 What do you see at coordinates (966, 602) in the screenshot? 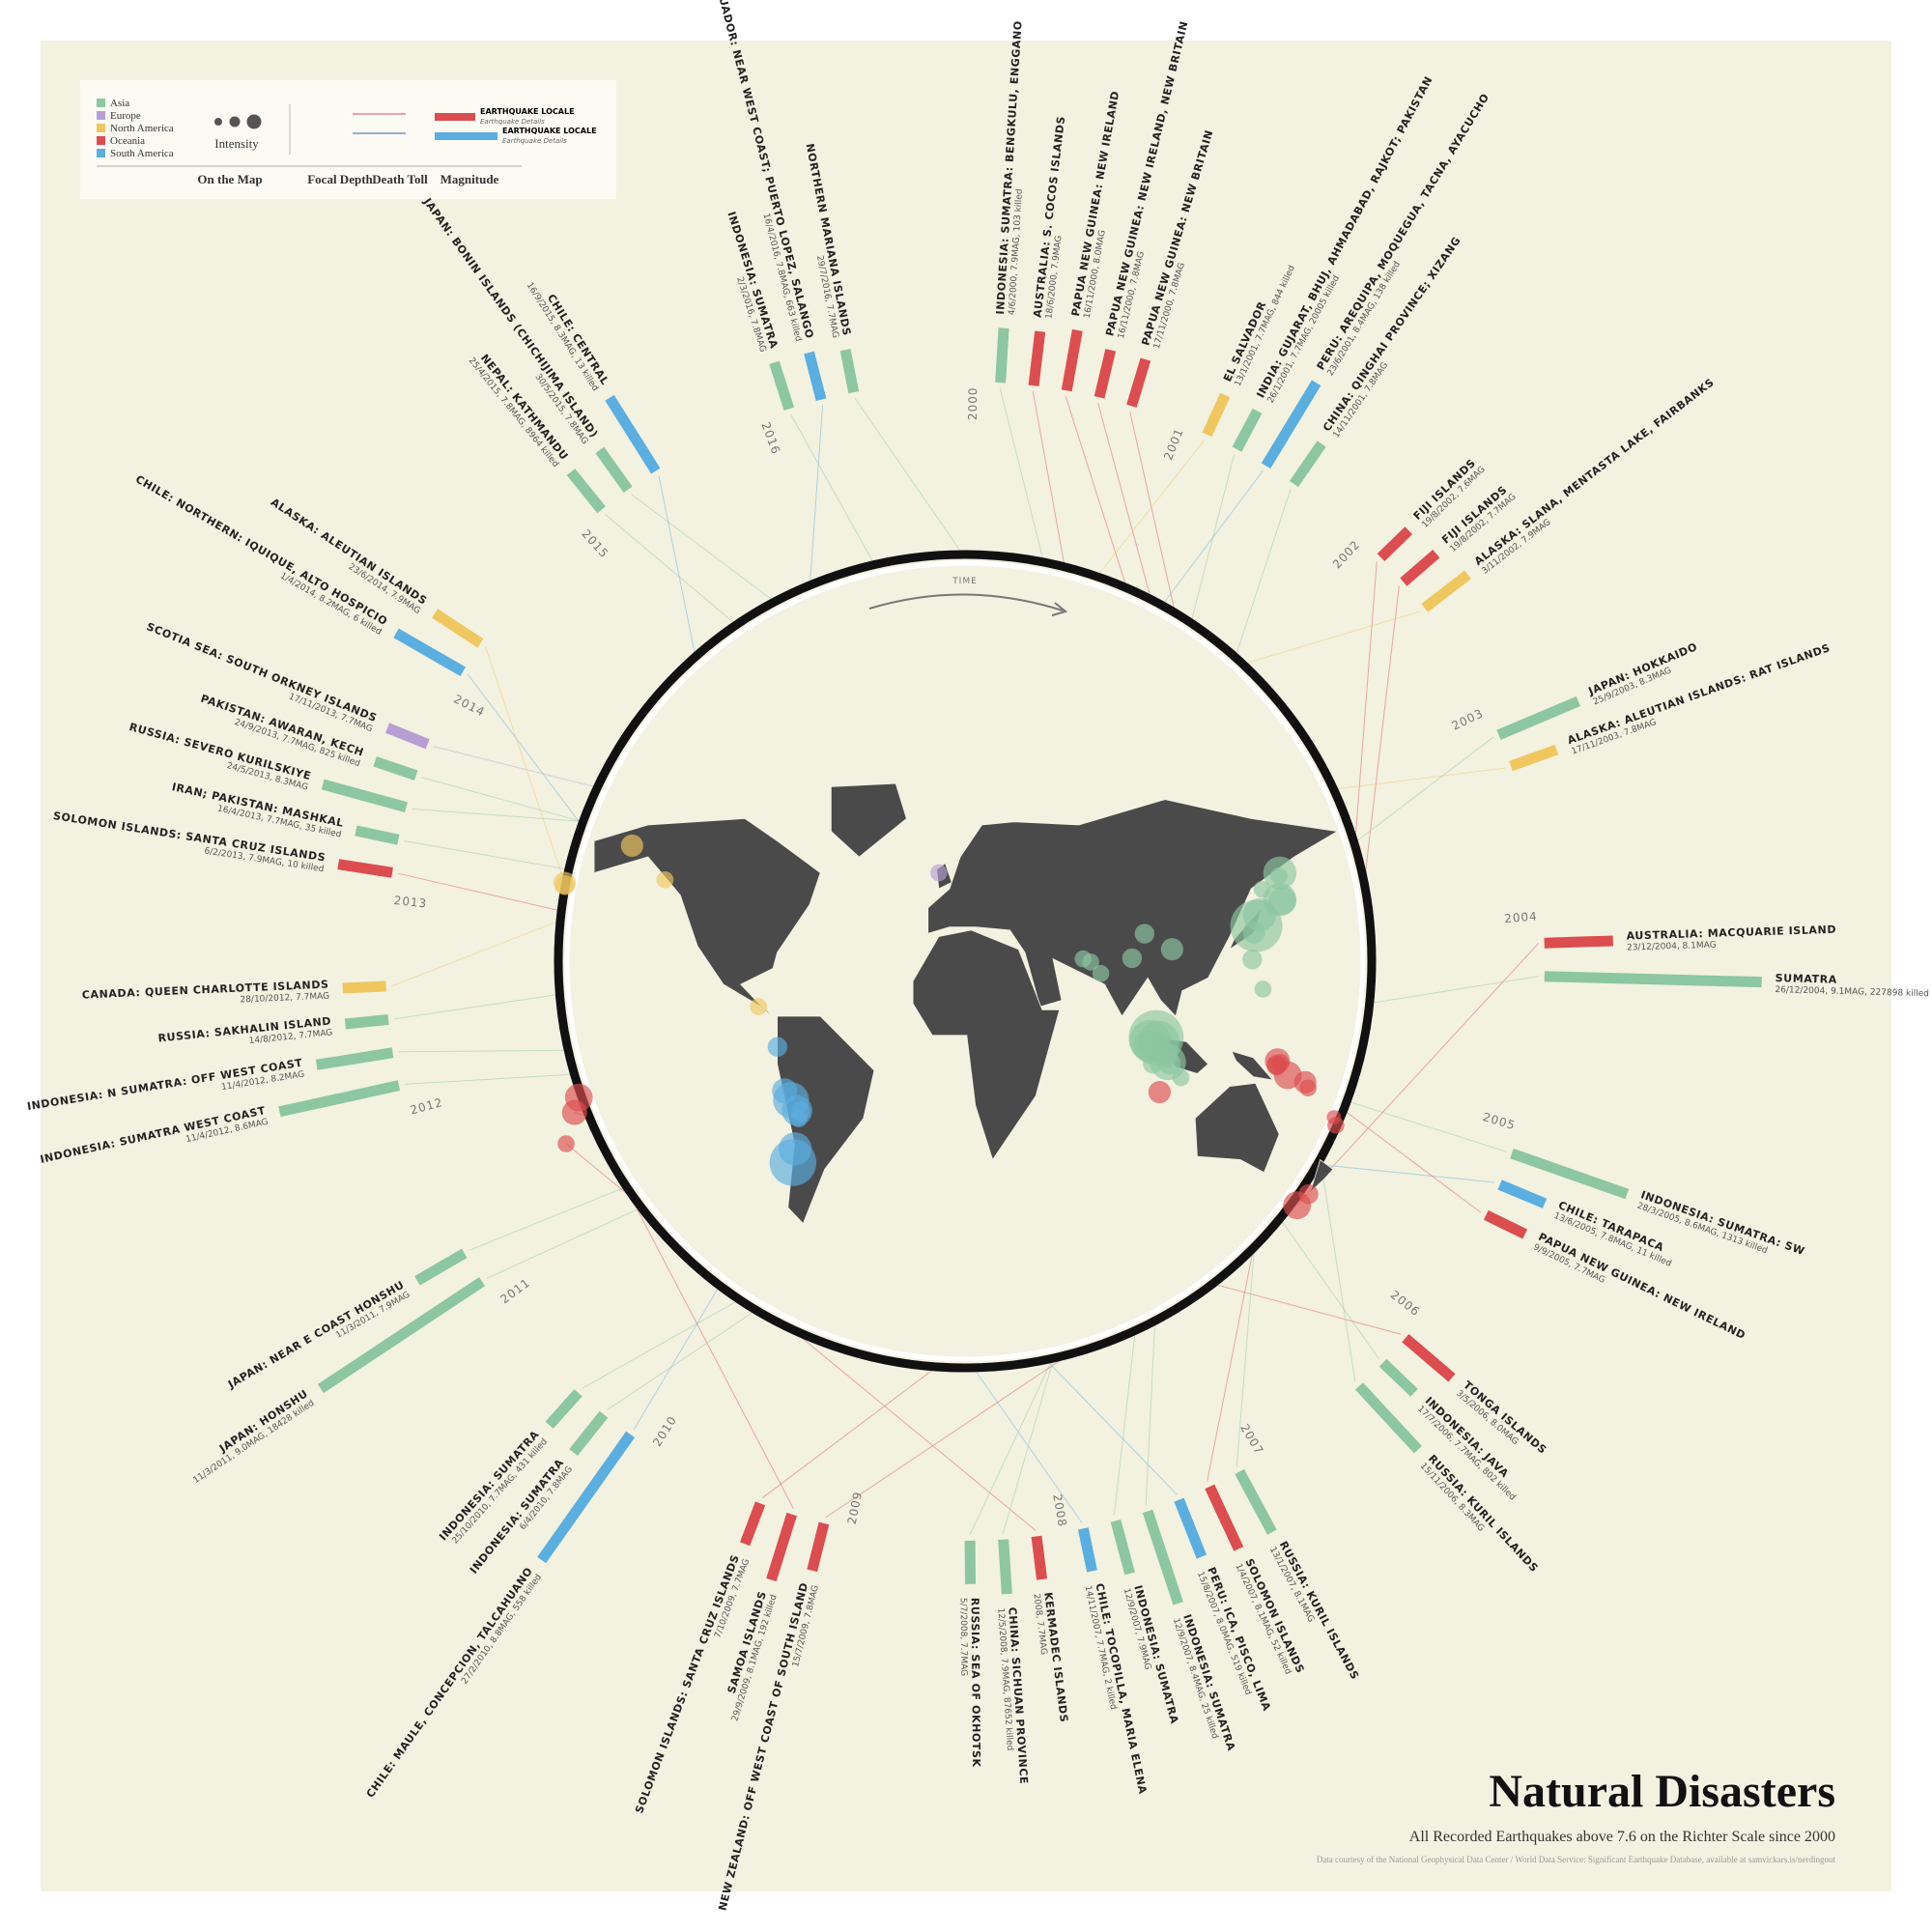
I see `time-arrow` at bounding box center [966, 602].